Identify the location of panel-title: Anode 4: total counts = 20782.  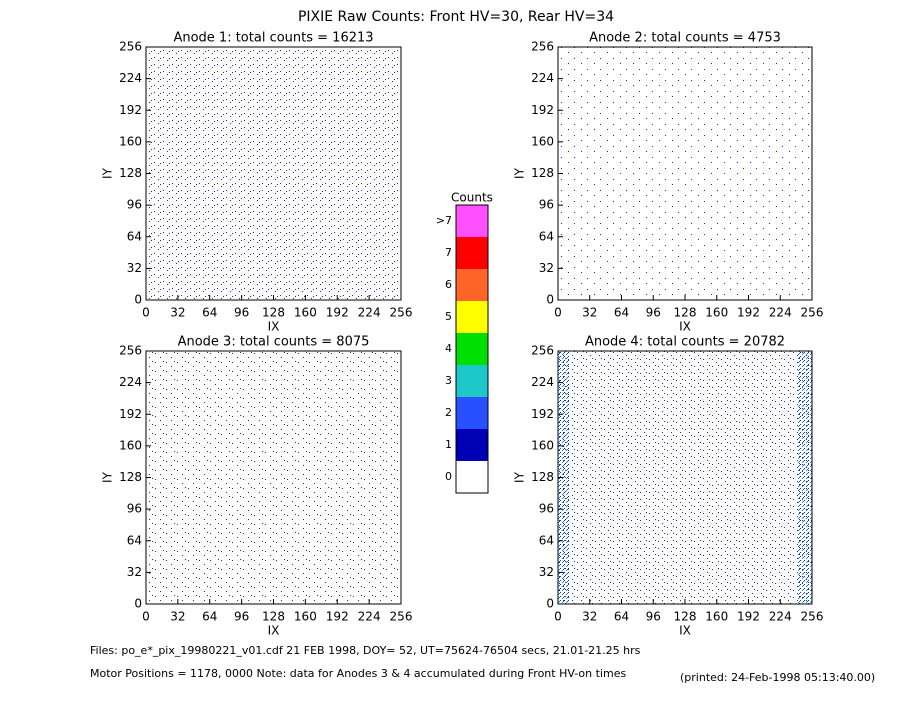
(685, 342).